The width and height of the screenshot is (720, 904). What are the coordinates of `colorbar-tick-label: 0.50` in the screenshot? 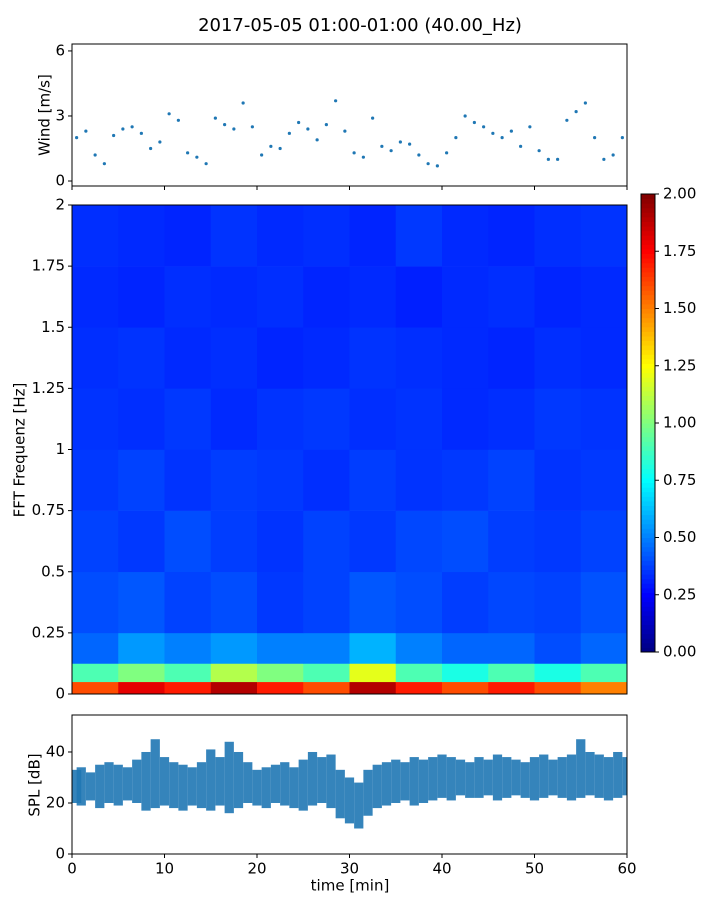 It's located at (679, 537).